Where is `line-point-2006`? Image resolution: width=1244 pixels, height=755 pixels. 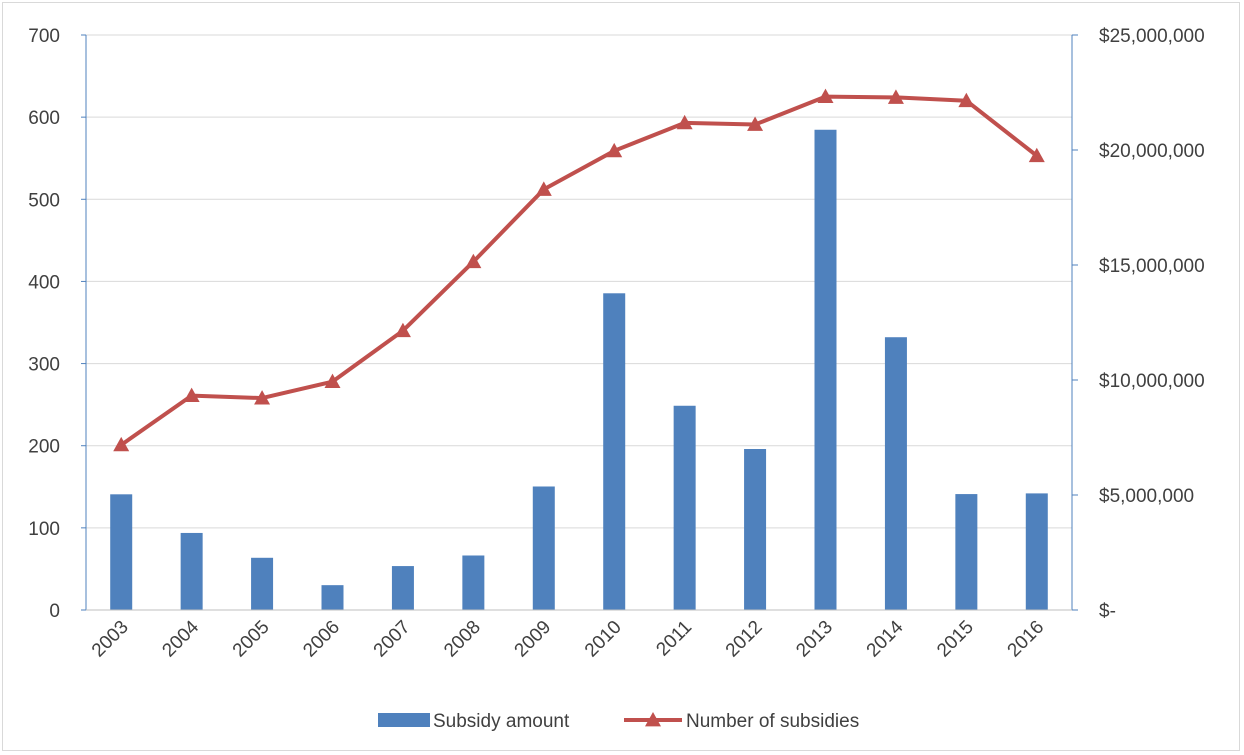
line-point-2006 is located at coordinates (332, 381).